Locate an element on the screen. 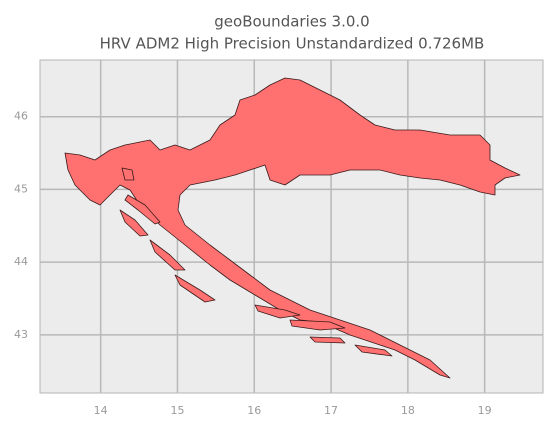 The width and height of the screenshot is (556, 433). x-tick-label: 16 is located at coordinates (254, 410).